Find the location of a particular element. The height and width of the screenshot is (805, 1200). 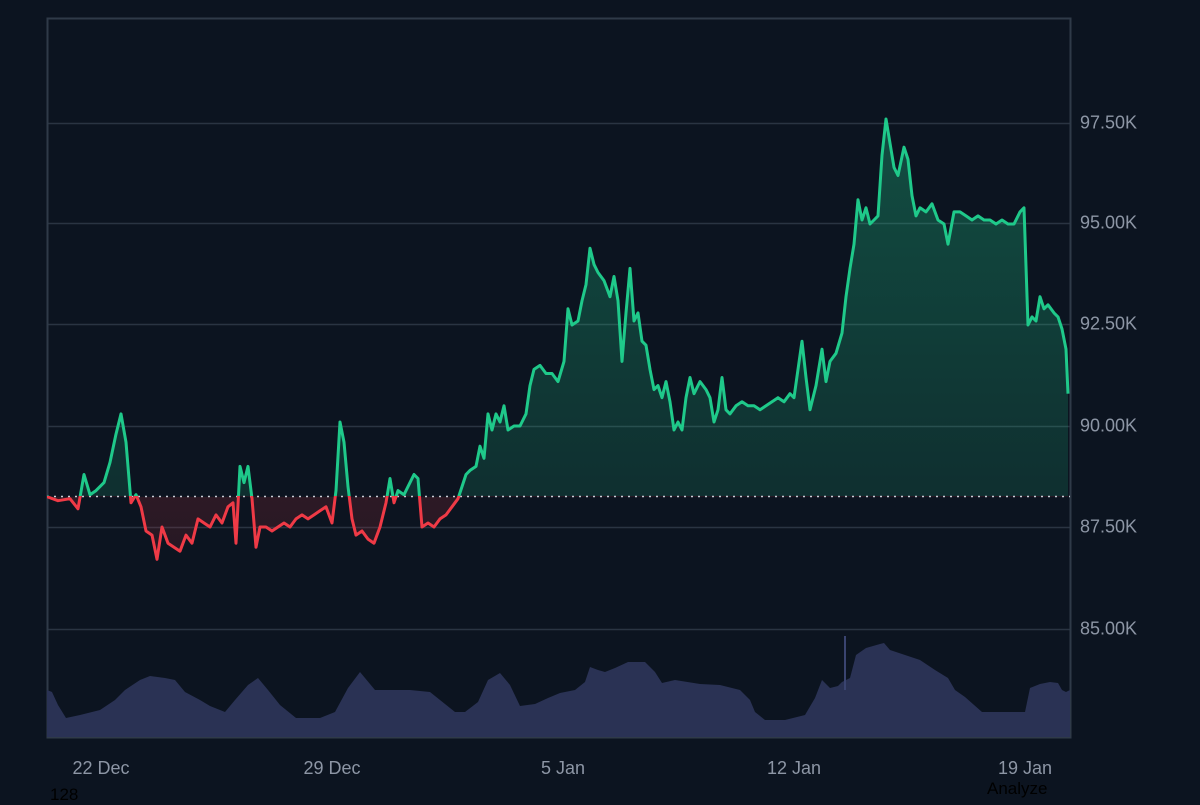

x-axis-label: 5 Jan is located at coordinates (563, 768).